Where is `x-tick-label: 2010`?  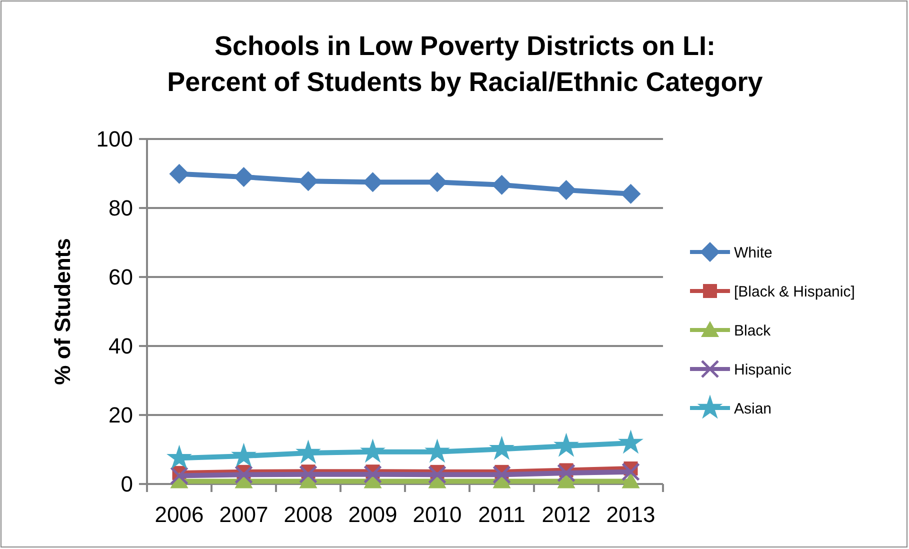 x-tick-label: 2010 is located at coordinates (437, 514).